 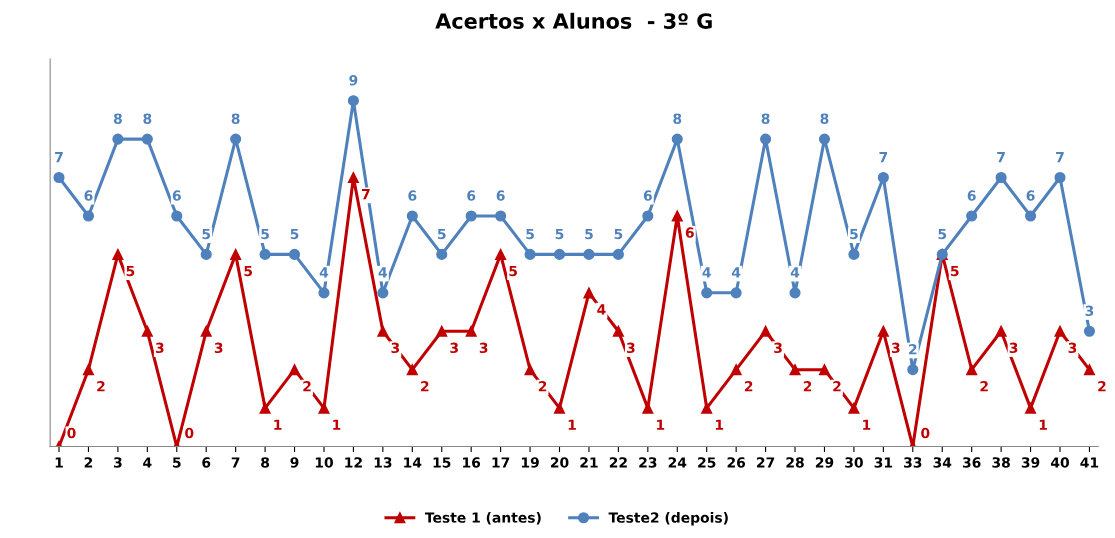 What do you see at coordinates (383, 462) in the screenshot?
I see `x-tick-label: 13` at bounding box center [383, 462].